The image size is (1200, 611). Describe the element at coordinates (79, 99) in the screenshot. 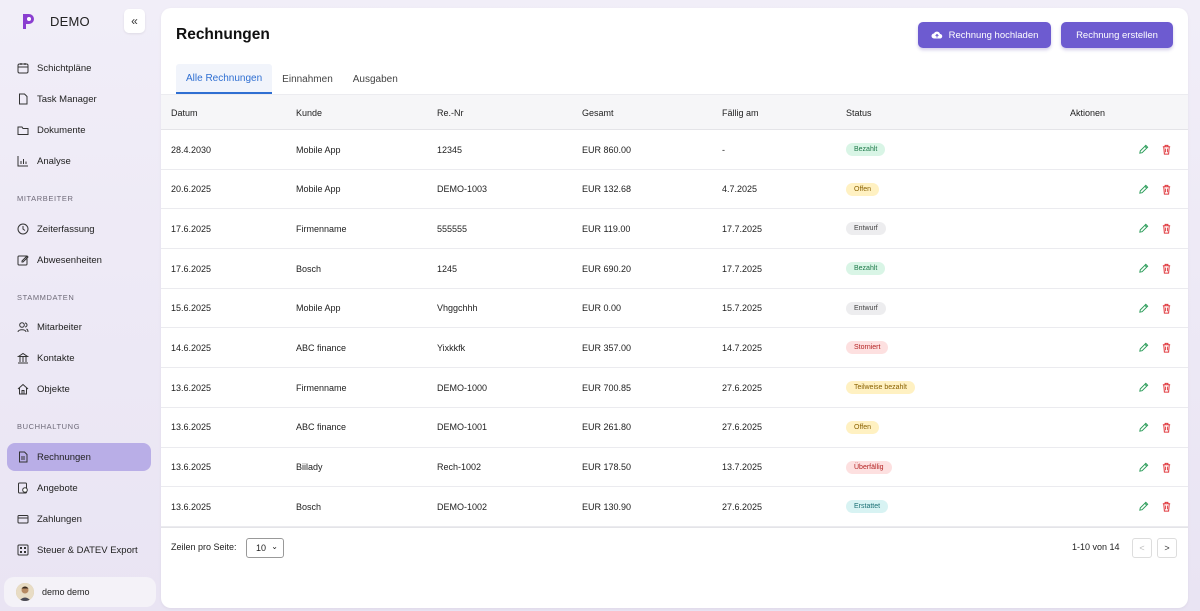

I see `sidebar-item-task-manager: Task Manager` at that location.